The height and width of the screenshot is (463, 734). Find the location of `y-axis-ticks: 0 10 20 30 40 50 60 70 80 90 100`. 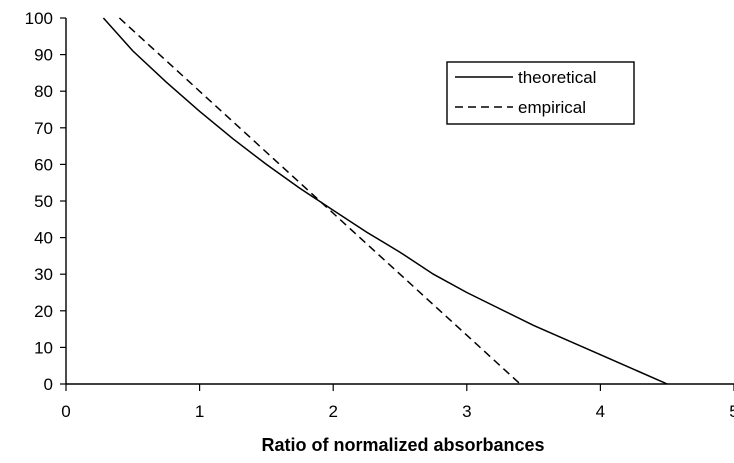

y-axis-ticks: 0 10 20 30 40 50 60 70 80 90 100 is located at coordinates (45, 201).